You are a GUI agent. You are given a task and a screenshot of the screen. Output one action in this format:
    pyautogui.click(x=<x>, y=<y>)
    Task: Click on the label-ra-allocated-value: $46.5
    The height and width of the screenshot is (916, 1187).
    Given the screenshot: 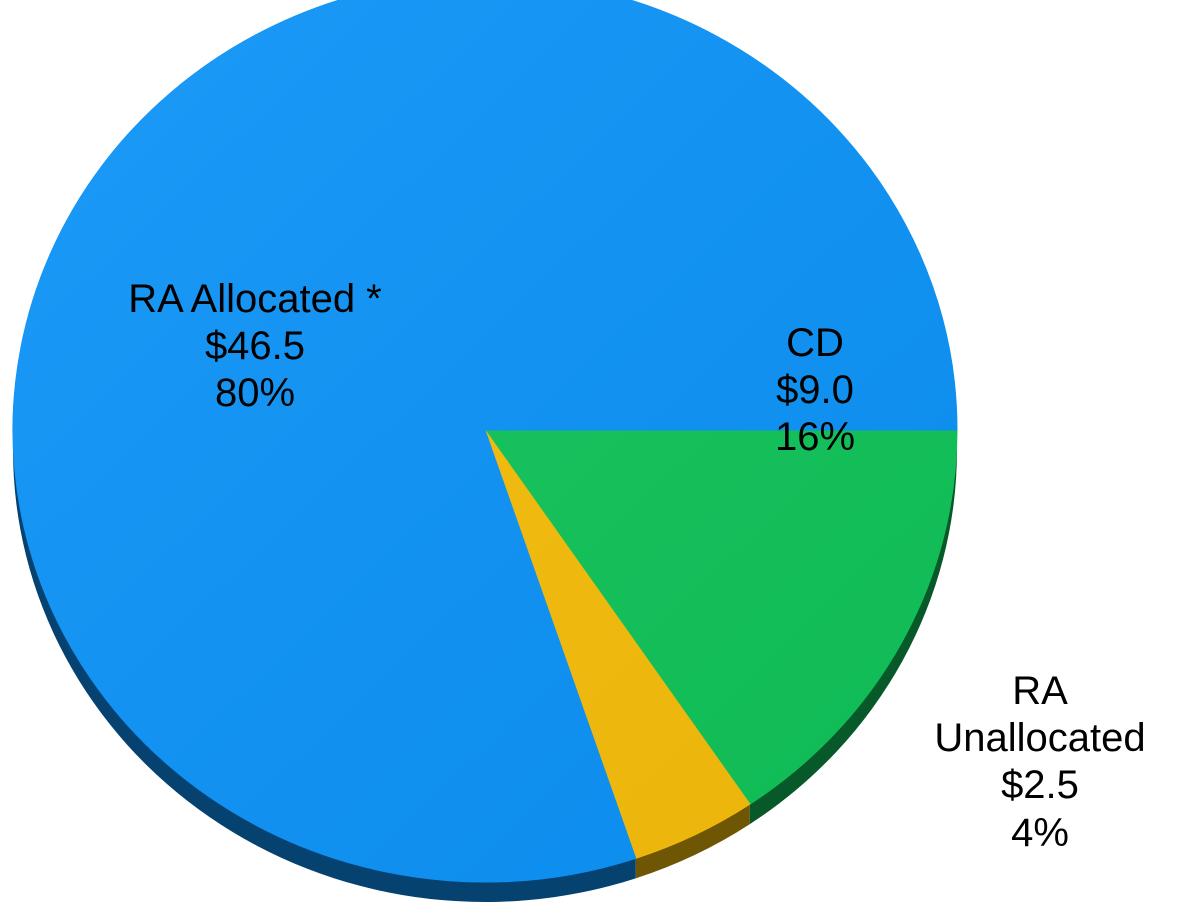 What is the action you would take?
    pyautogui.click(x=255, y=346)
    